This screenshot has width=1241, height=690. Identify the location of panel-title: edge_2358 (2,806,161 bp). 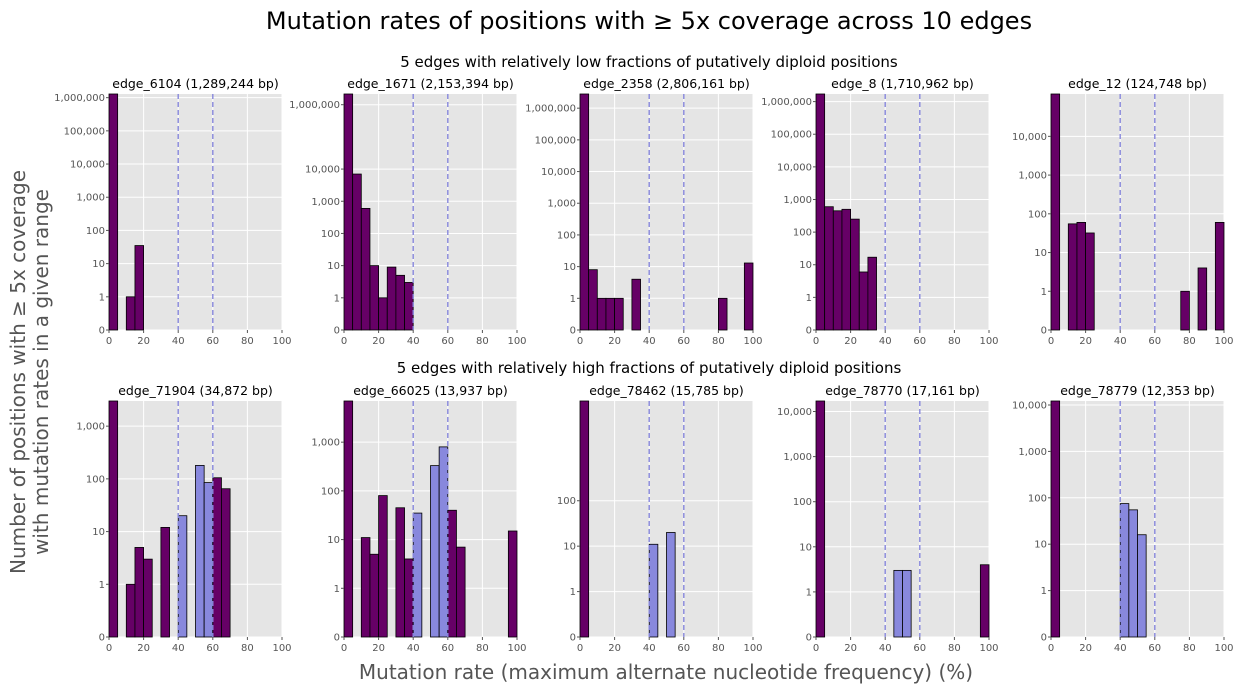
(666, 83).